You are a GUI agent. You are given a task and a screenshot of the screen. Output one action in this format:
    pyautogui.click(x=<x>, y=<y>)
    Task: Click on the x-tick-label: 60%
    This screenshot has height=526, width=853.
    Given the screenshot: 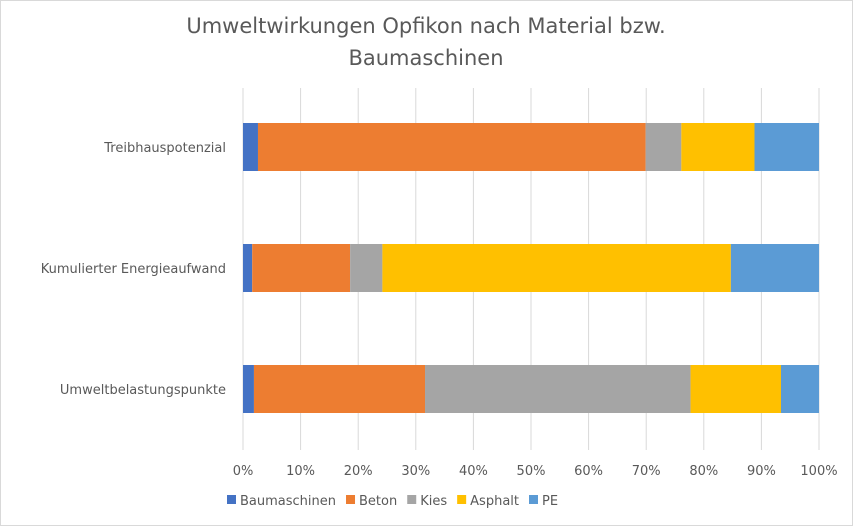 What is the action you would take?
    pyautogui.click(x=588, y=471)
    